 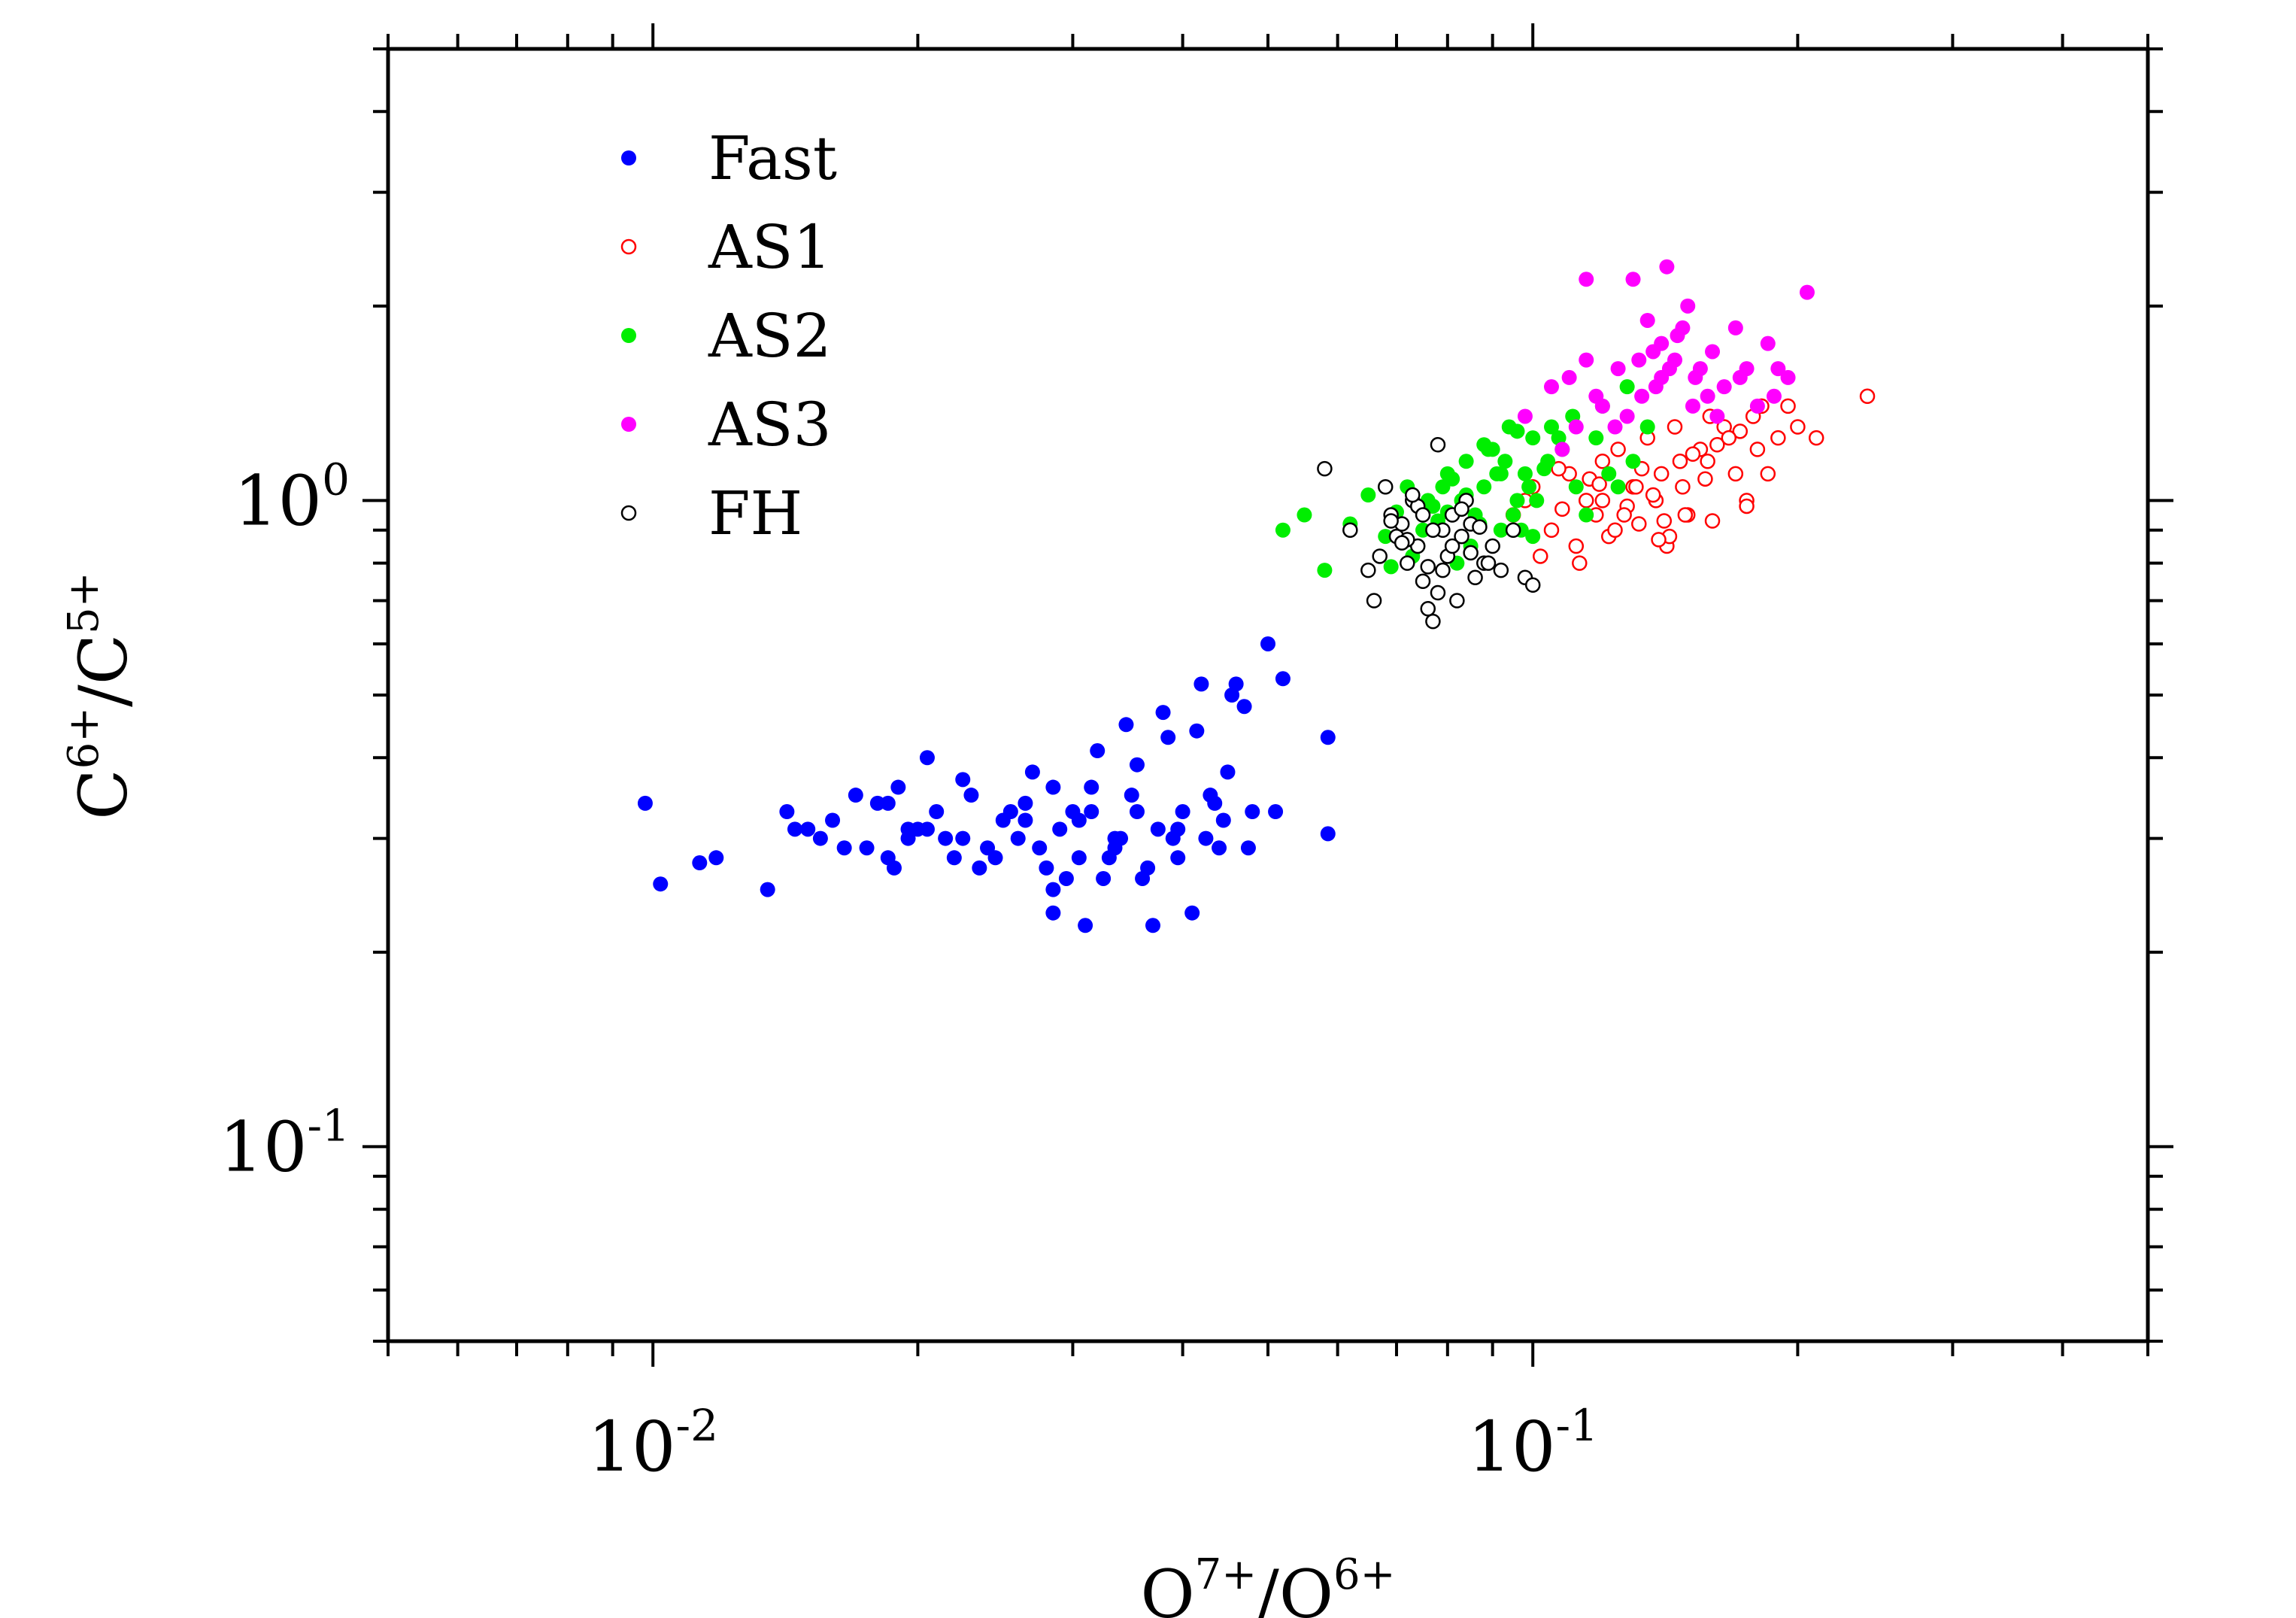 What do you see at coordinates (329, 1125) in the screenshot?
I see `y-tick-label-exp: -1` at bounding box center [329, 1125].